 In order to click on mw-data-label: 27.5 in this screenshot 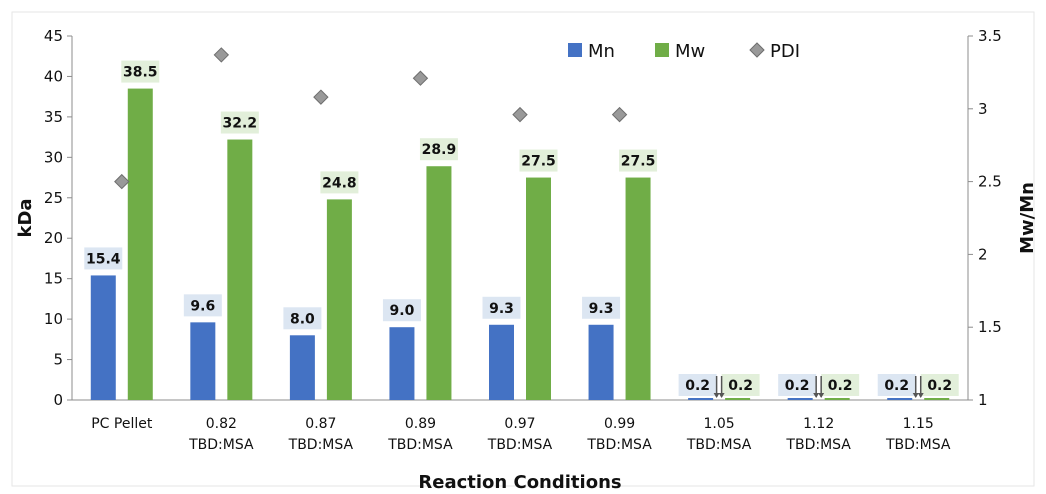, I will do `click(638, 162)`.